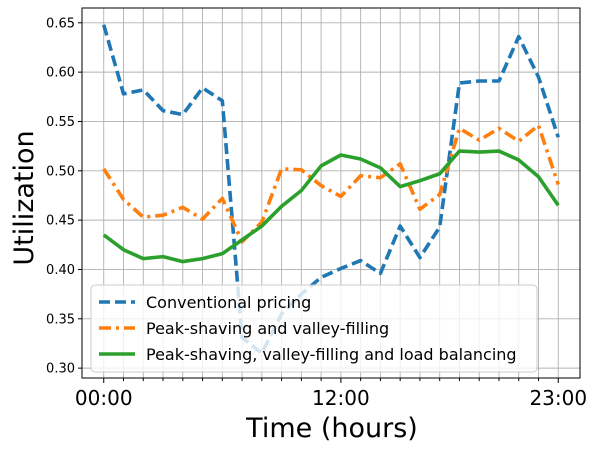 This screenshot has height=452, width=597. I want to click on y-tick-label: 0.65, so click(60, 23).